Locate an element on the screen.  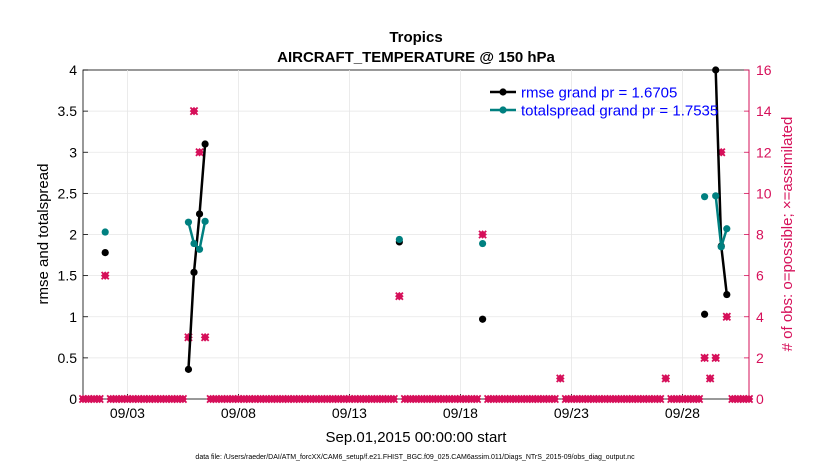
legend-spread-label: totalspread grand pr = 1.7535 is located at coordinates (619, 111).